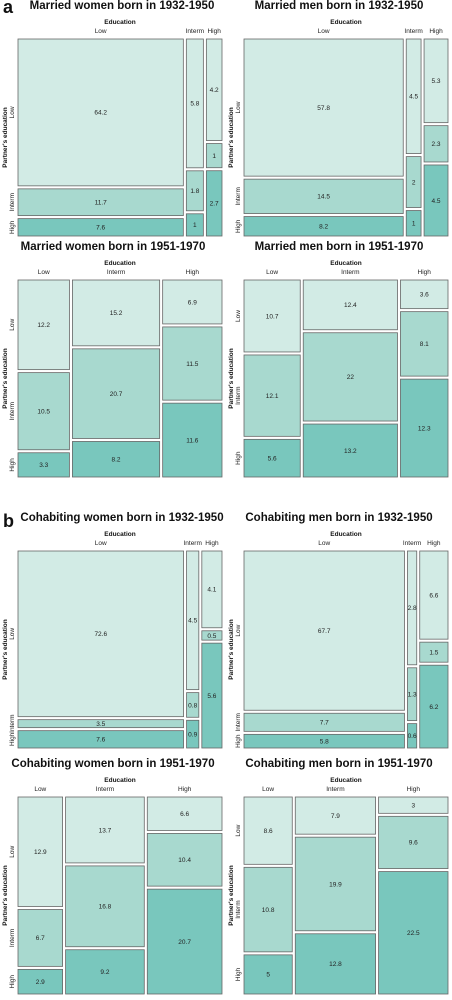 The image size is (452, 1000). I want to click on cell-value-label: 64.2, so click(100, 113).